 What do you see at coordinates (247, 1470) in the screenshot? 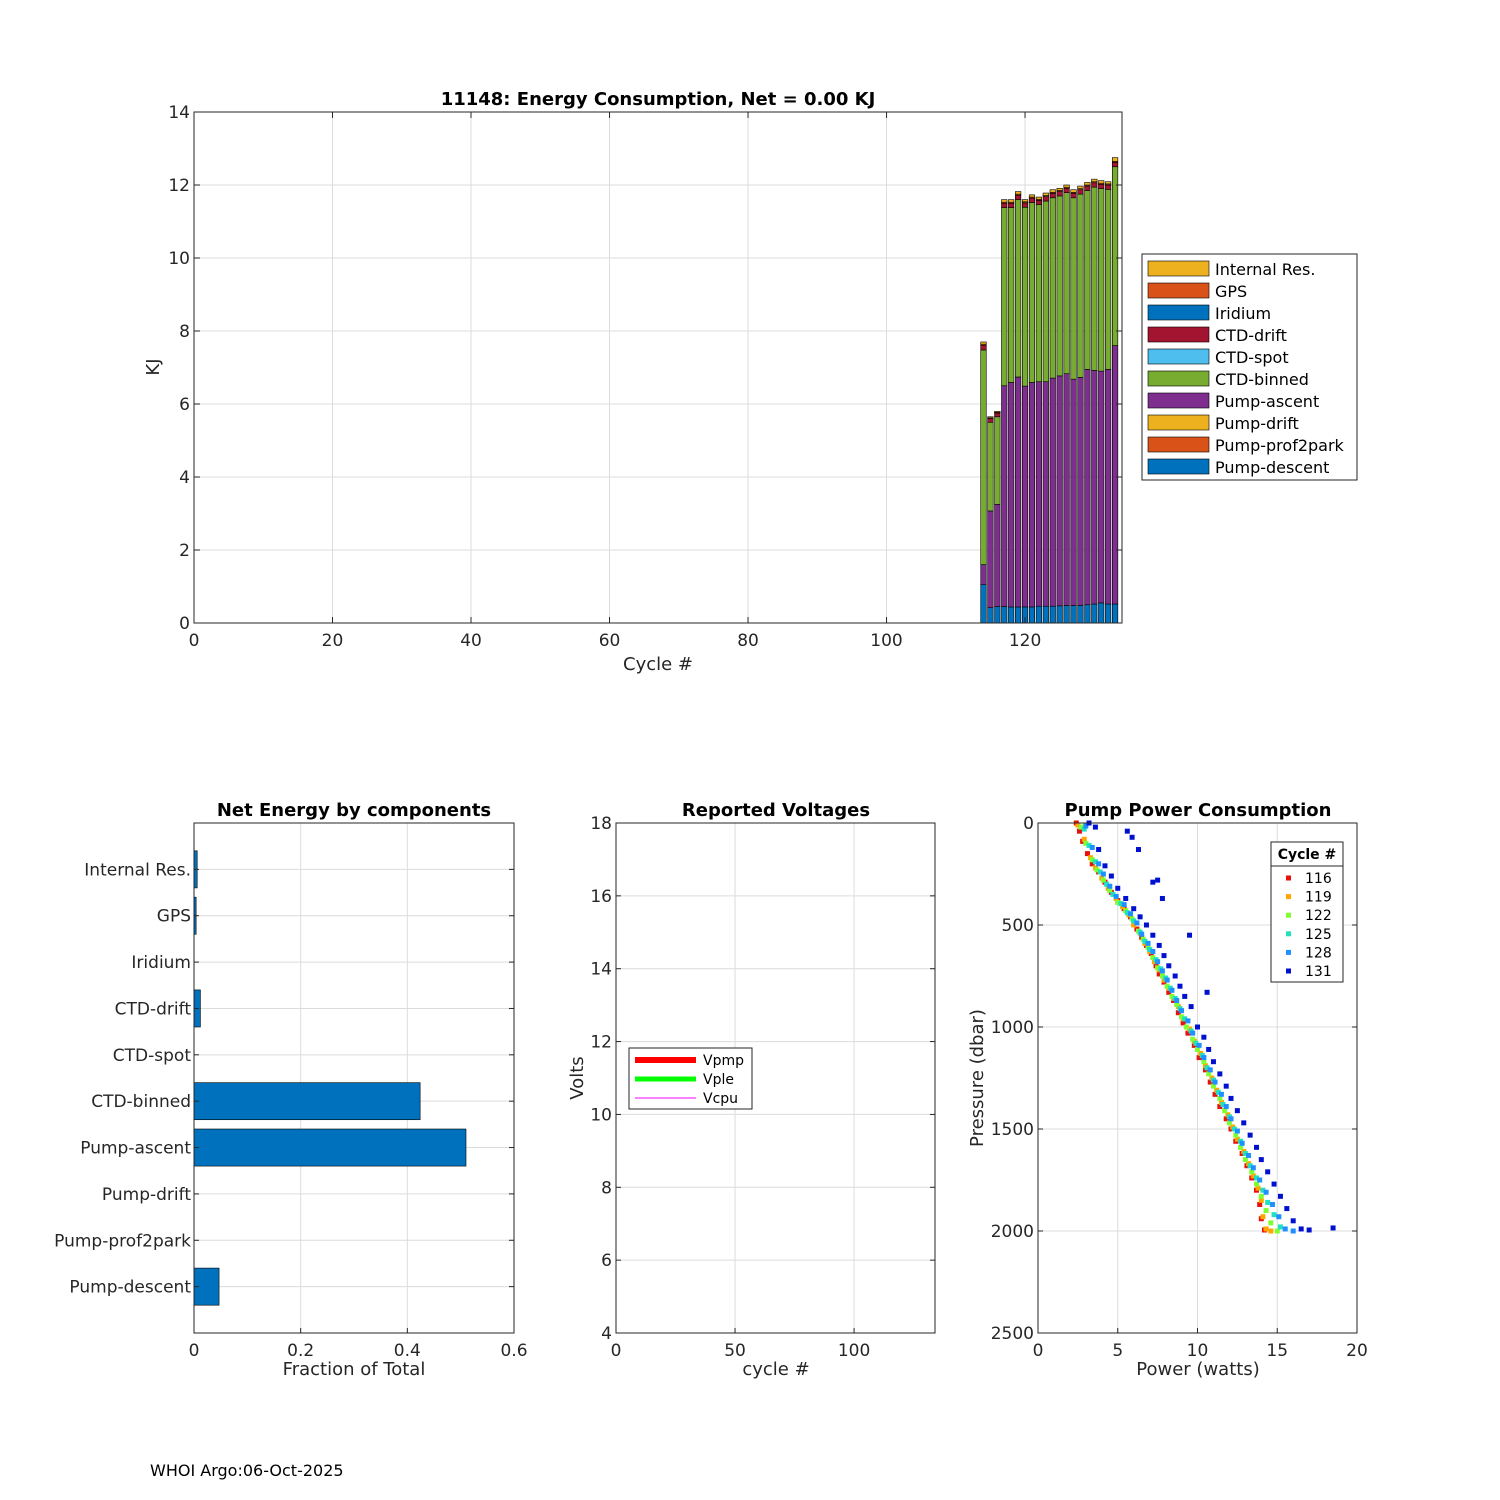
I see `footer-label: WHOI Argo:06-Oct-2025` at bounding box center [247, 1470].